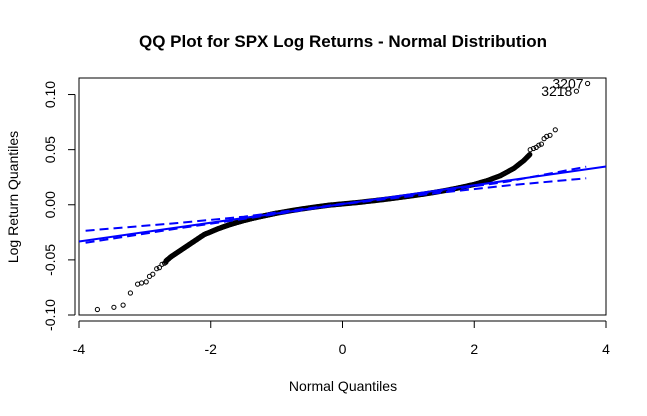 The height and width of the screenshot is (416, 647). I want to click on y-tick-label: -0.10, so click(50, 315).